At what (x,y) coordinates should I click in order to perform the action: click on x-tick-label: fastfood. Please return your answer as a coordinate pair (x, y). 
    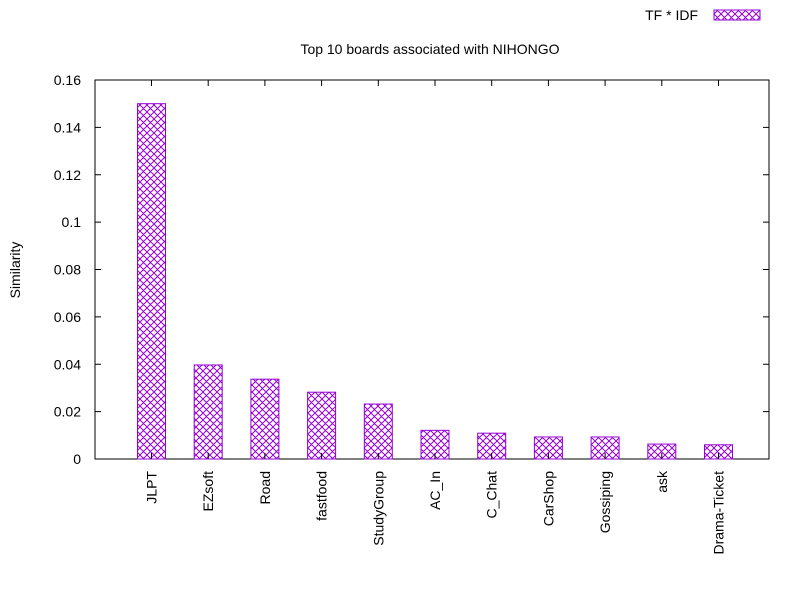
    Looking at the image, I should click on (322, 496).